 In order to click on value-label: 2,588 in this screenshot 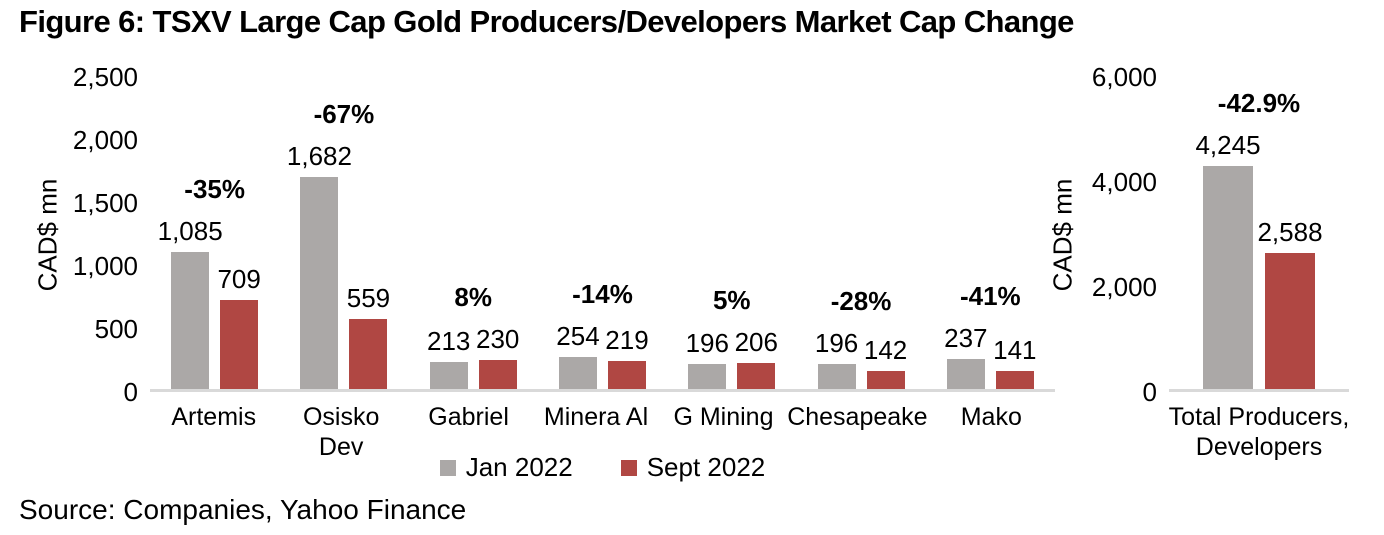, I will do `click(1290, 232)`.